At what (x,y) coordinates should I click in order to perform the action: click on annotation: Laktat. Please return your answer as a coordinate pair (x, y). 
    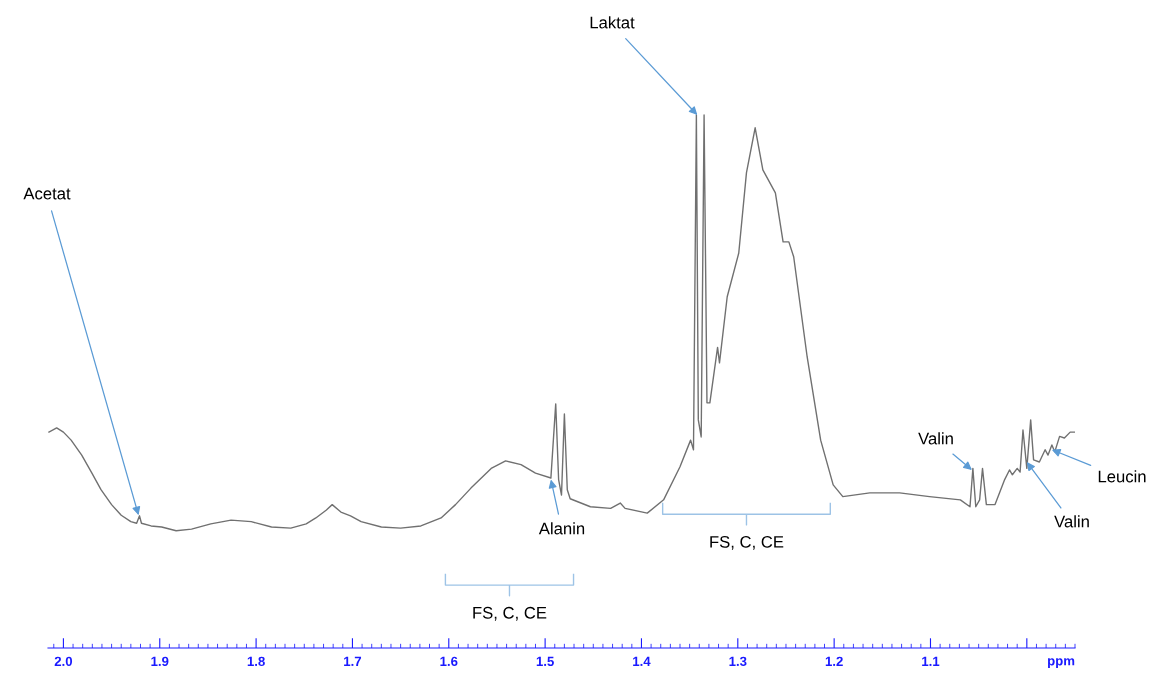
    Looking at the image, I should click on (612, 22).